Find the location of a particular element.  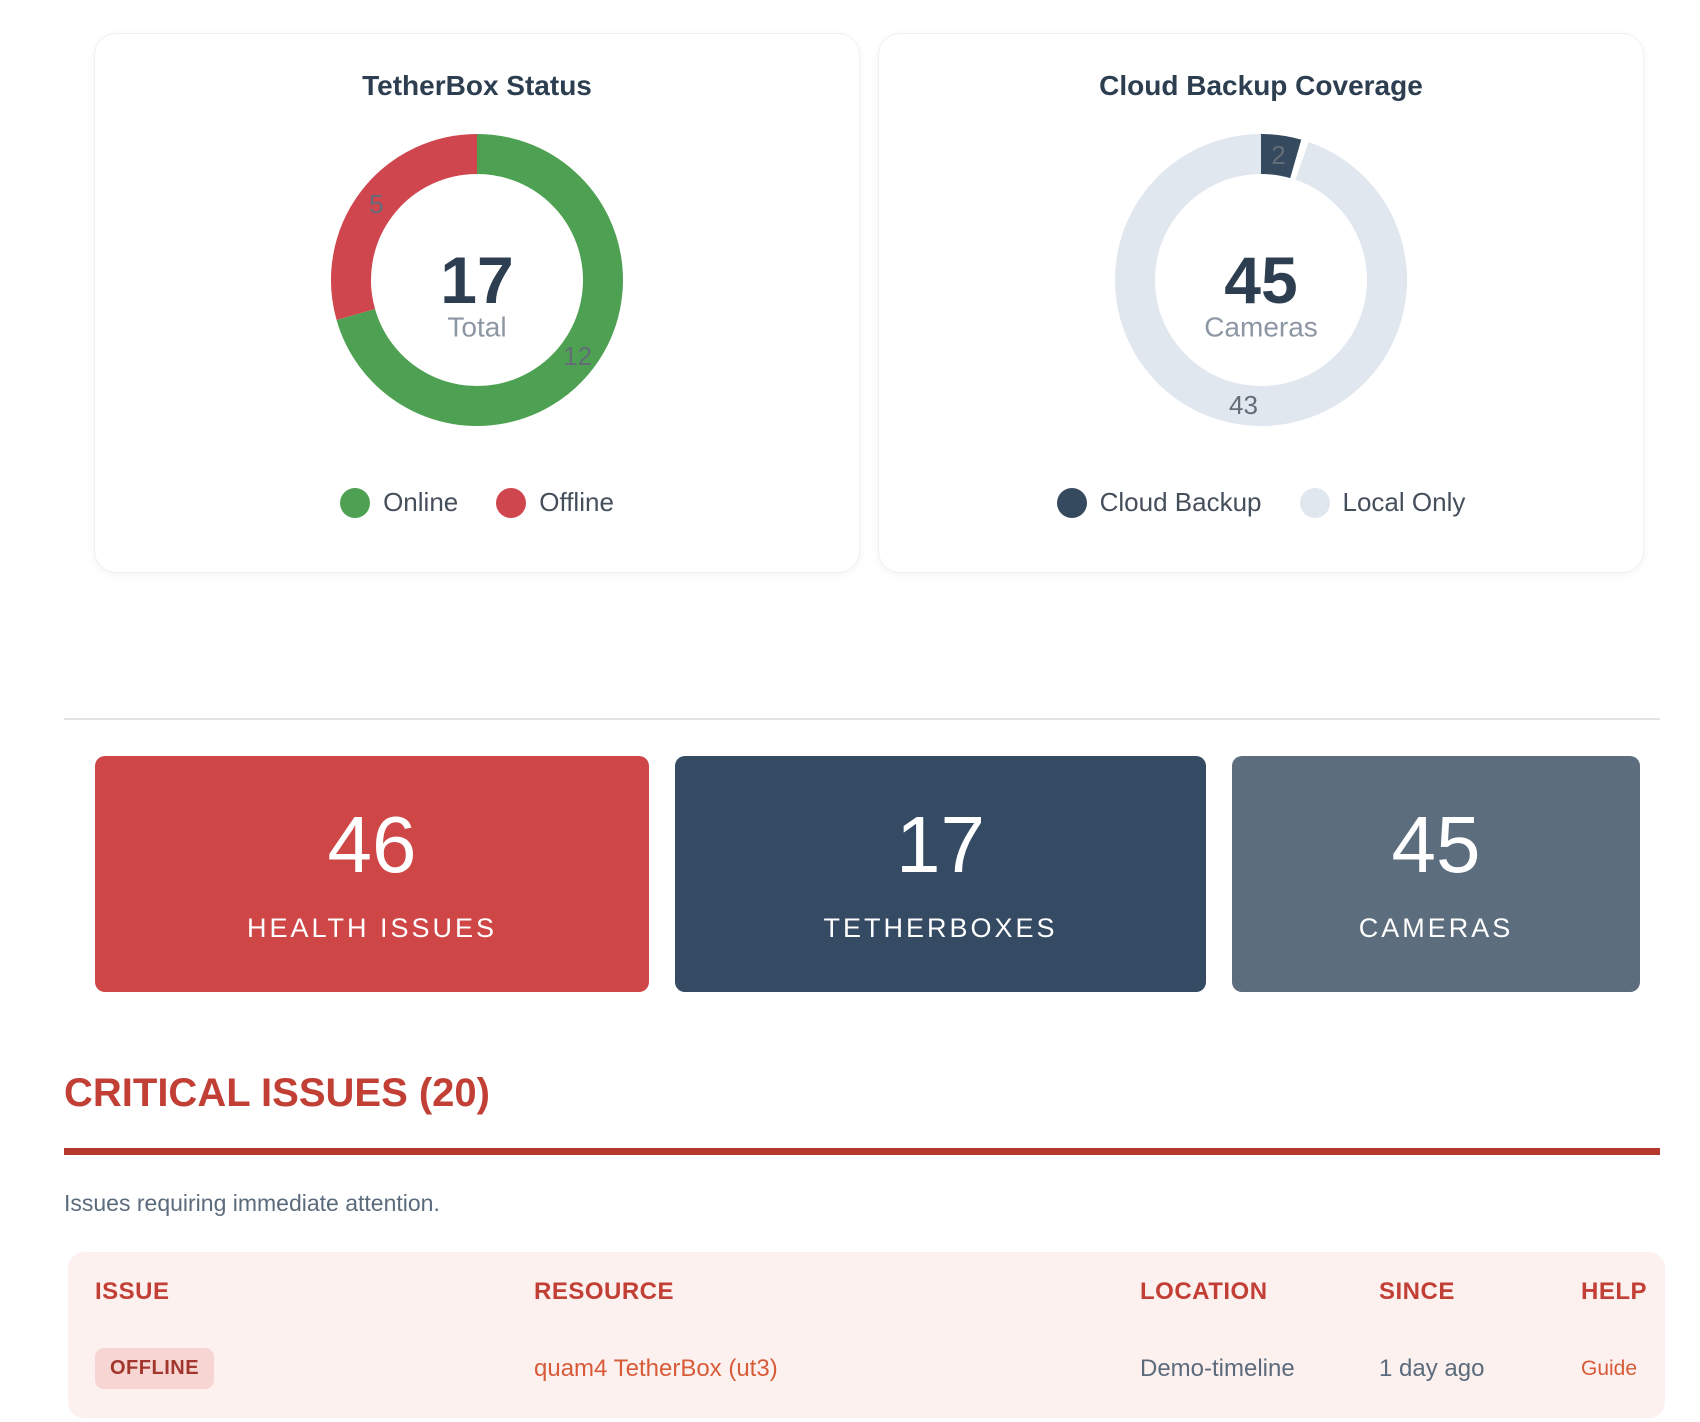

critical-issues-subtext: Issues requiring immediate attention. is located at coordinates (252, 1203).